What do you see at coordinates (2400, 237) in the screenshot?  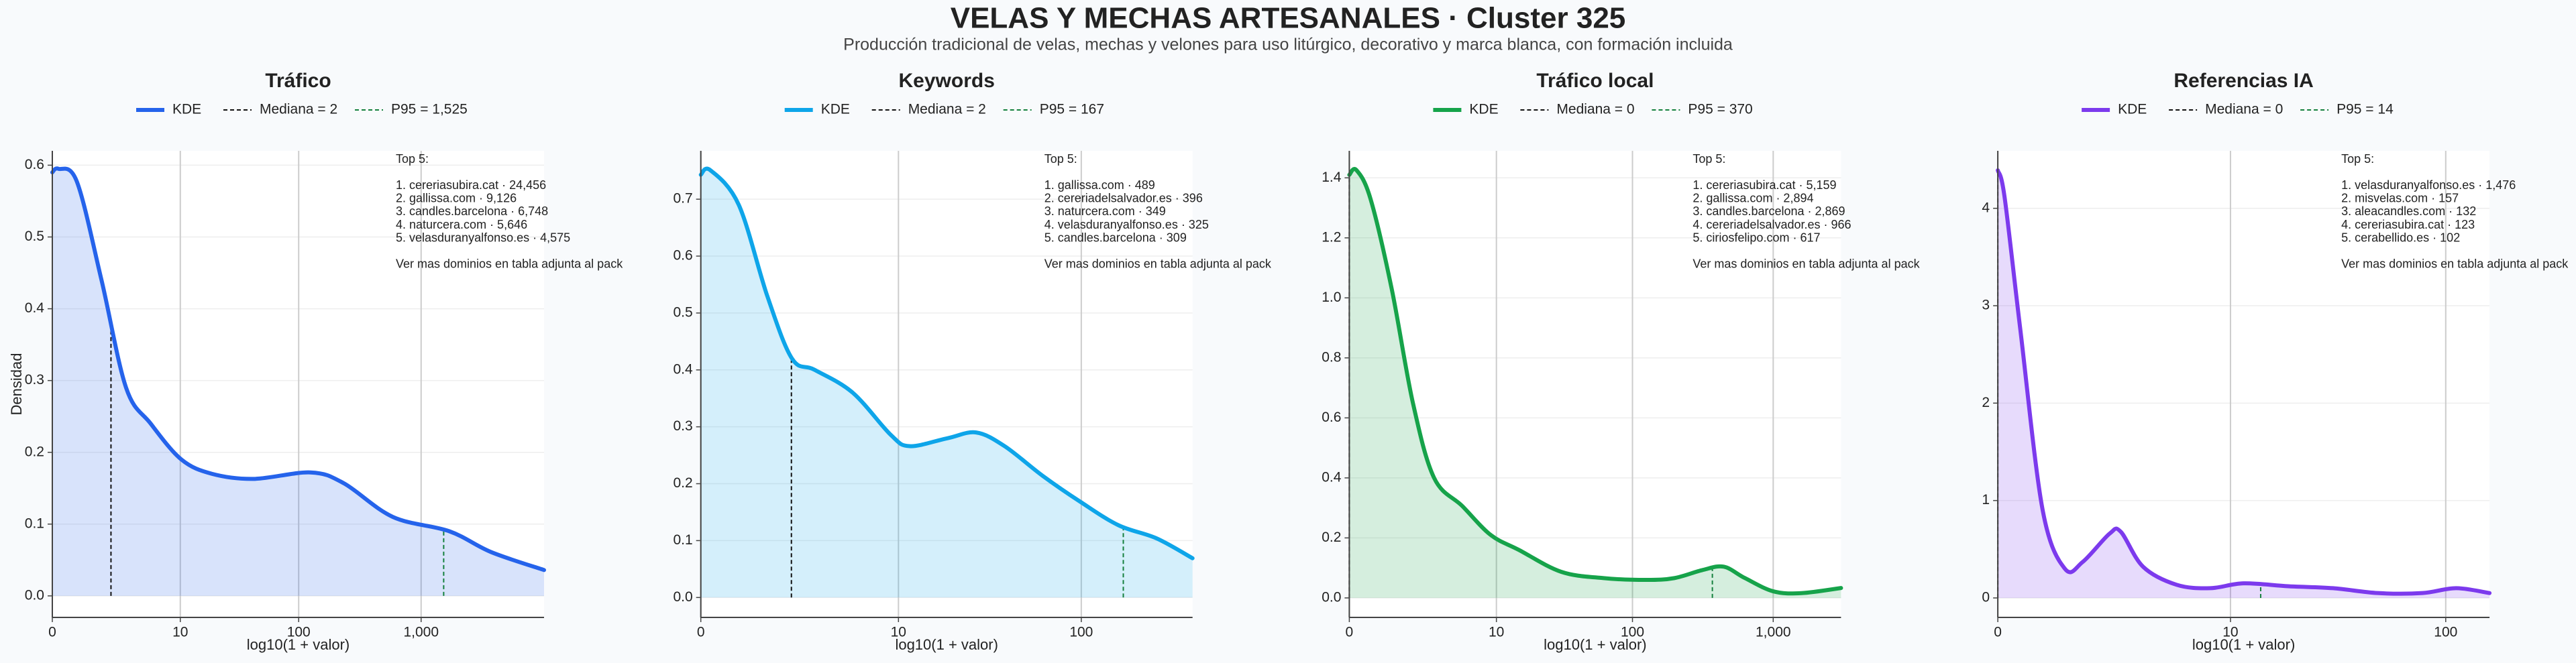 I see `annotation-item: 5. cerabellido.es · 102` at bounding box center [2400, 237].